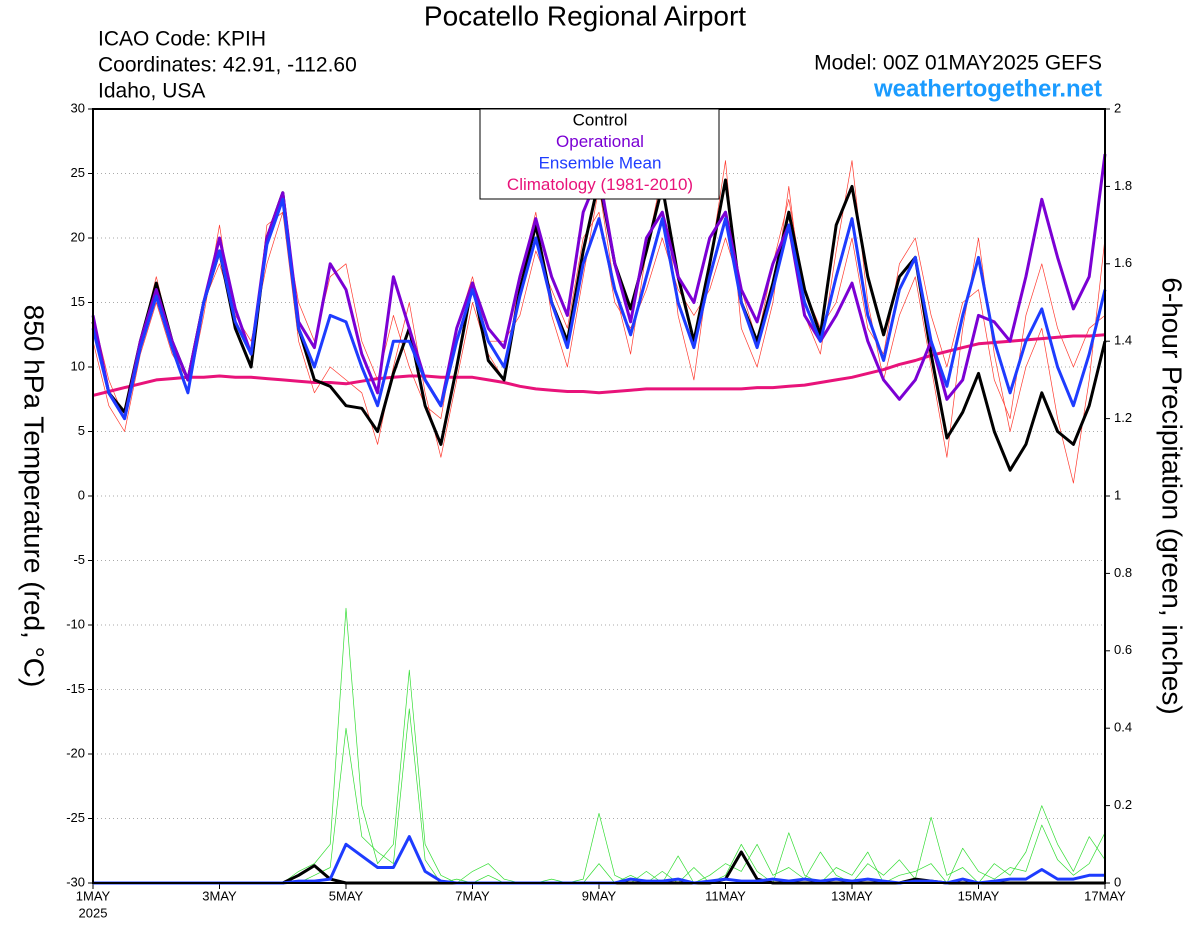  Describe the element at coordinates (1123, 340) in the screenshot. I see `y2-tick-label: 1.4` at that location.